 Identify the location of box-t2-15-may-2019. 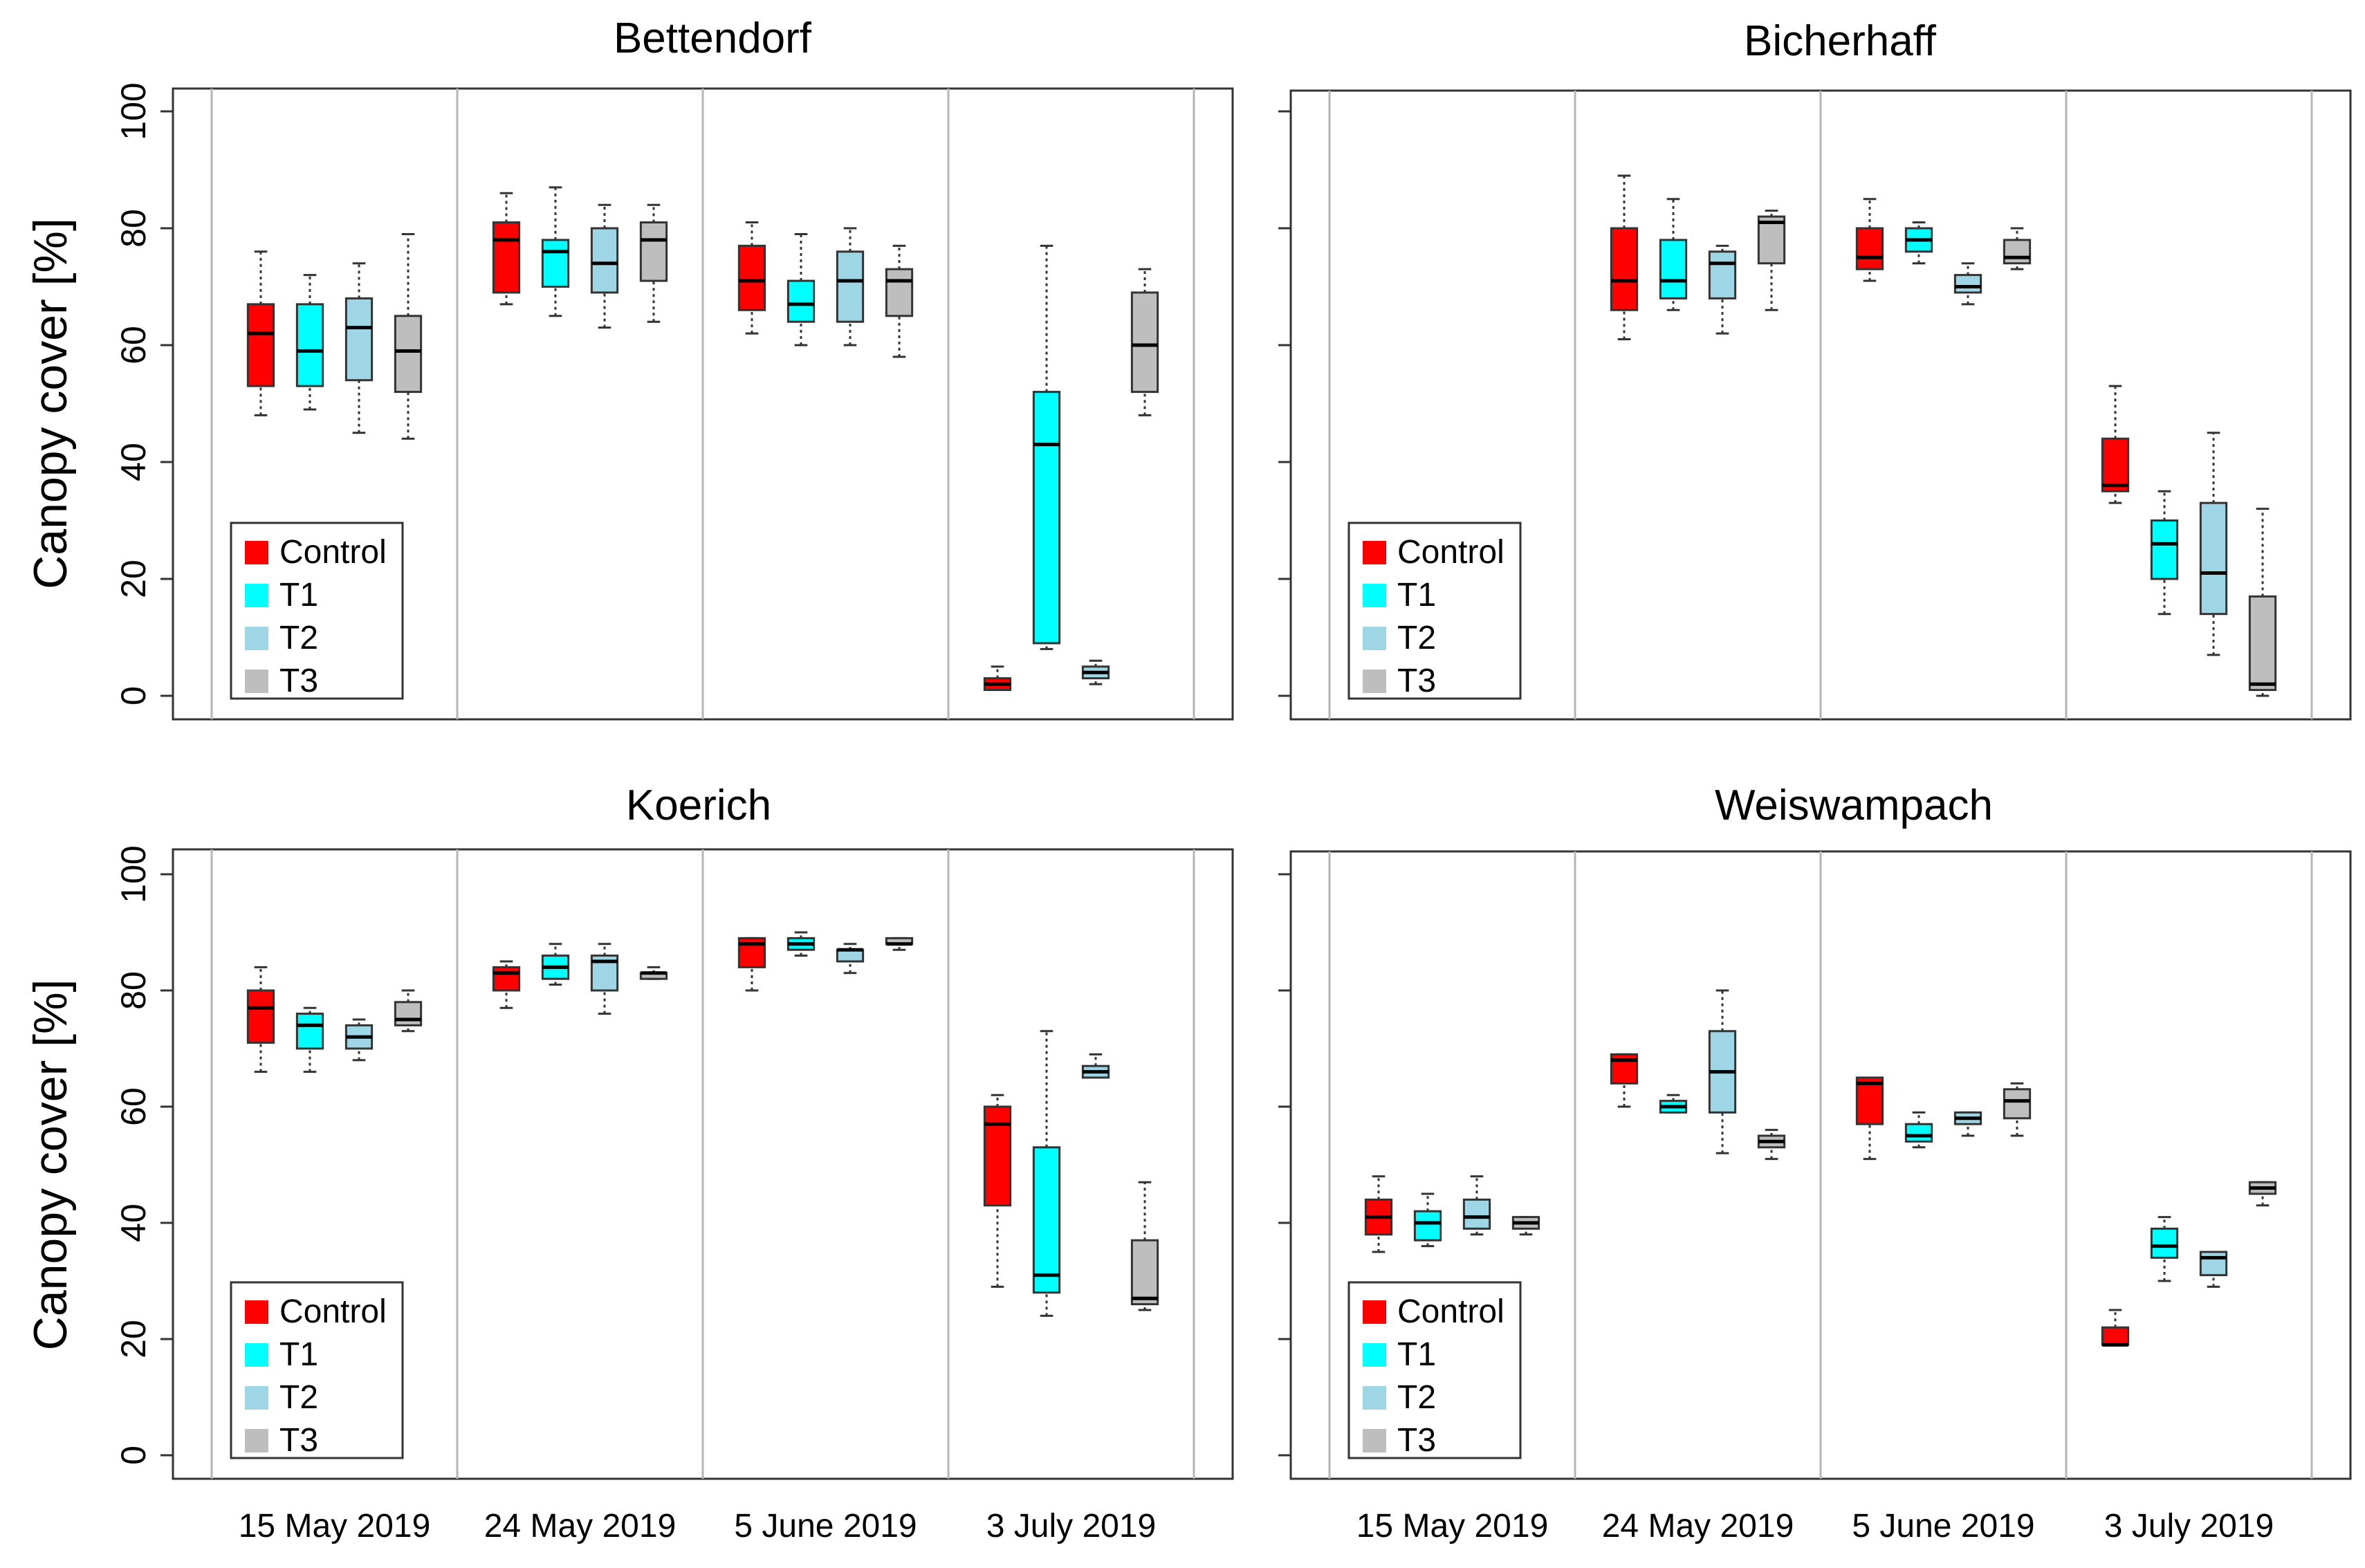
(1476, 1205).